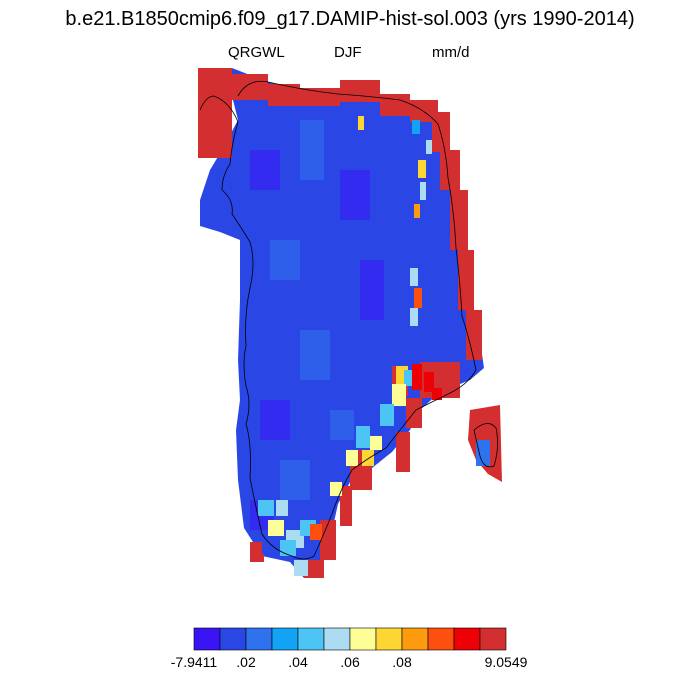 Image resolution: width=700 pixels, height=700 pixels. I want to click on colorbar, so click(350, 639).